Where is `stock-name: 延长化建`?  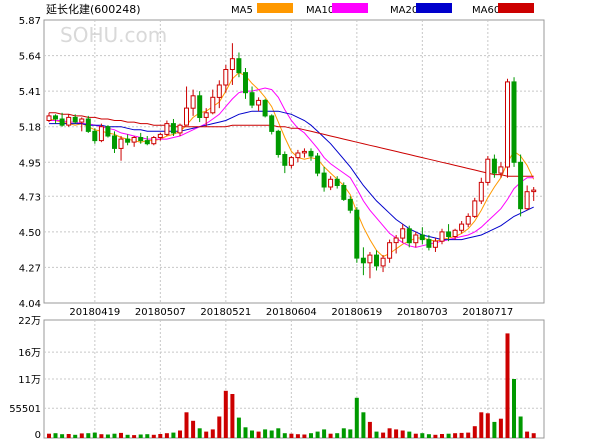 stock-name: 延长化建 is located at coordinates (68, 9).